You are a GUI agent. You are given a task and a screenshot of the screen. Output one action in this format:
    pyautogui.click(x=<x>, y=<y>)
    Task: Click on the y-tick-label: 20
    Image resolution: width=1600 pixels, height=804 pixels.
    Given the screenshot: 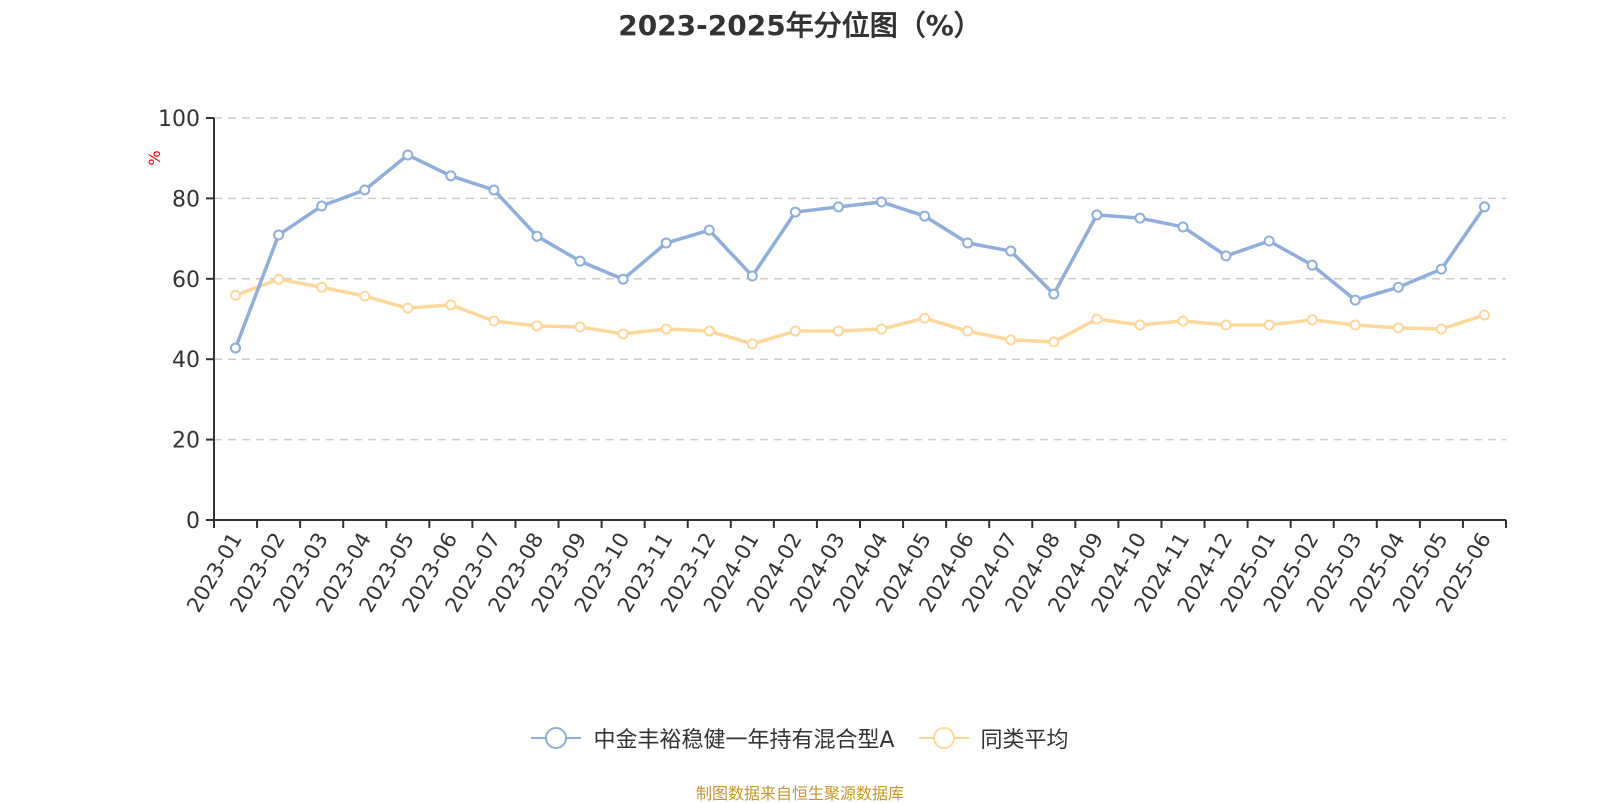 What is the action you would take?
    pyautogui.click(x=186, y=441)
    